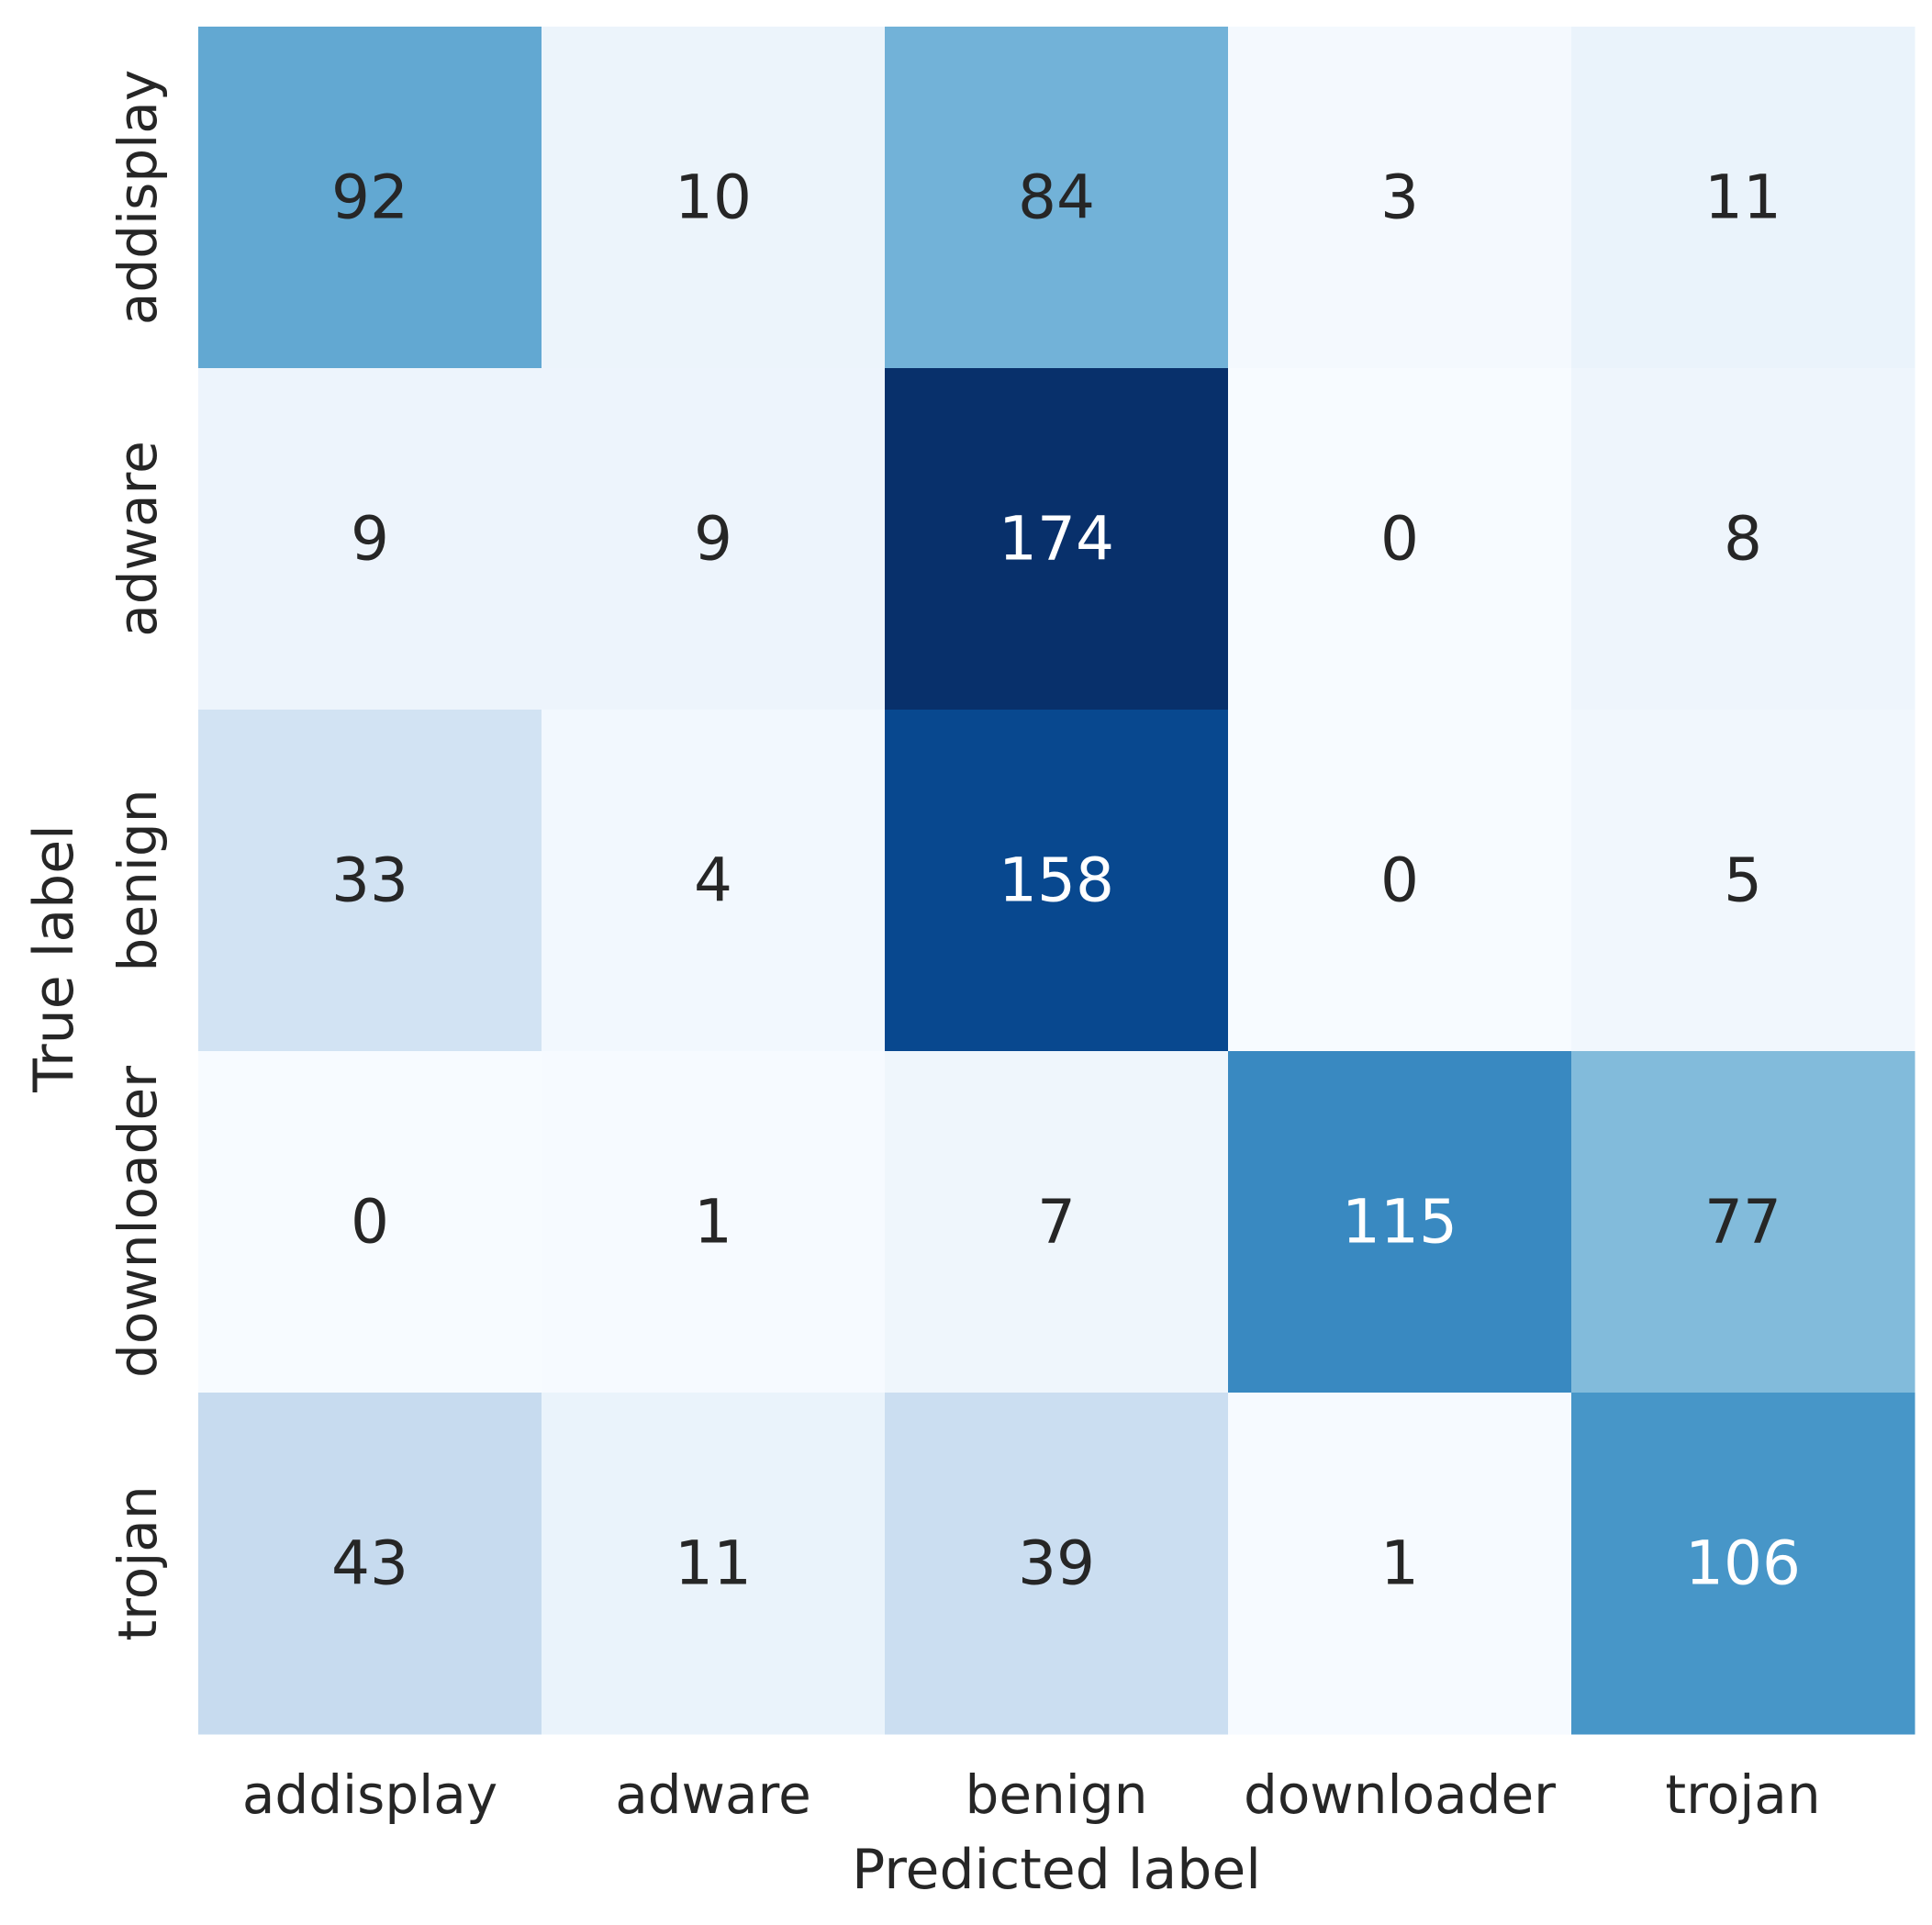 The image size is (1932, 1925). I want to click on cell-value-downloader-trojan: 77, so click(1742, 1222).